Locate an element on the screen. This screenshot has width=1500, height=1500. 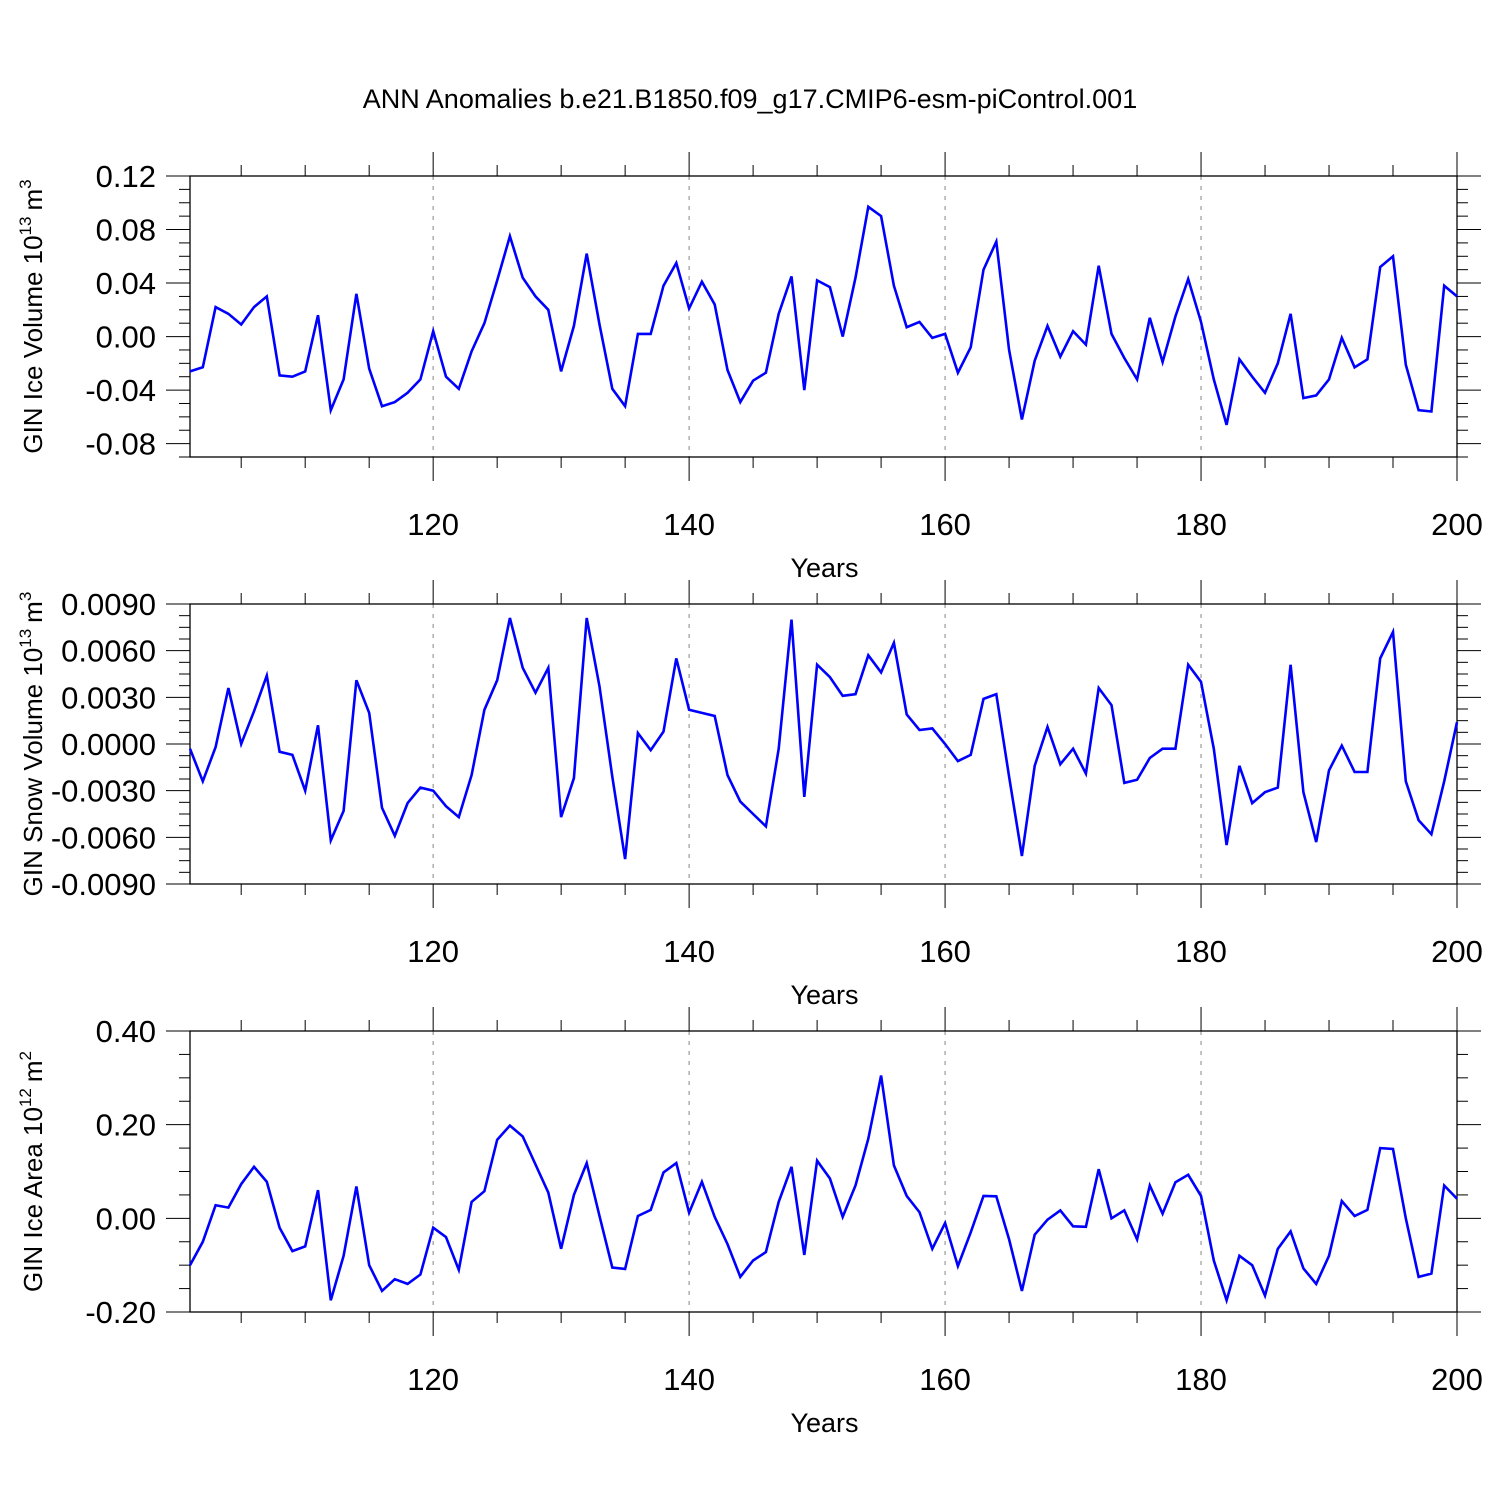
y-axis-label-exponent: 12 is located at coordinates (25, 1097).